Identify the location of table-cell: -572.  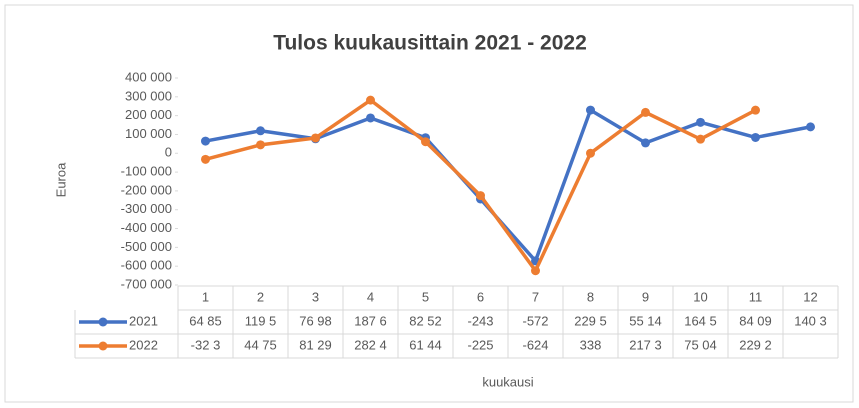
(535, 320).